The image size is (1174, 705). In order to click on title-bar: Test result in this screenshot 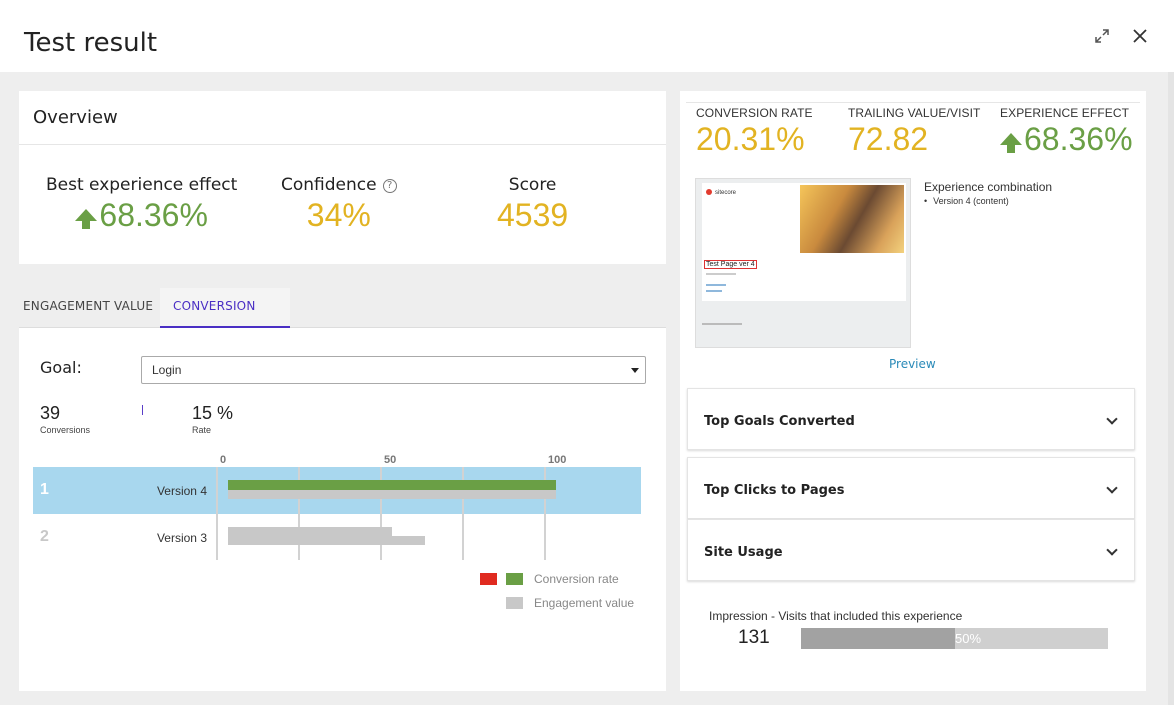, I will do `click(587, 36)`.